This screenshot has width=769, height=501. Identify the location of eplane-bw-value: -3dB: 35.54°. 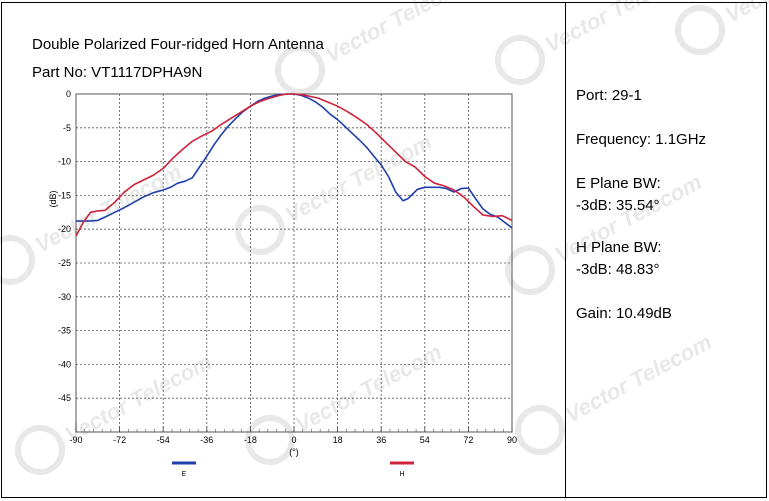
(618, 205).